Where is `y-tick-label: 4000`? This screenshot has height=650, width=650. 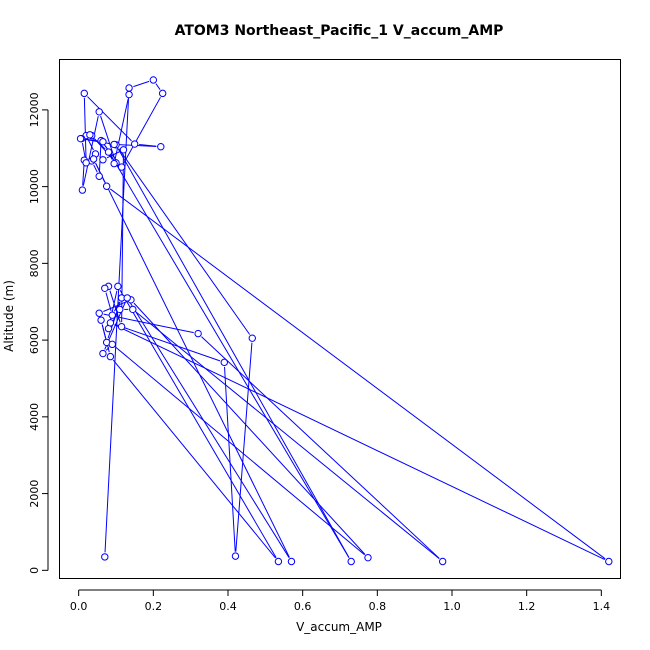
y-tick-label: 4000 is located at coordinates (34, 417).